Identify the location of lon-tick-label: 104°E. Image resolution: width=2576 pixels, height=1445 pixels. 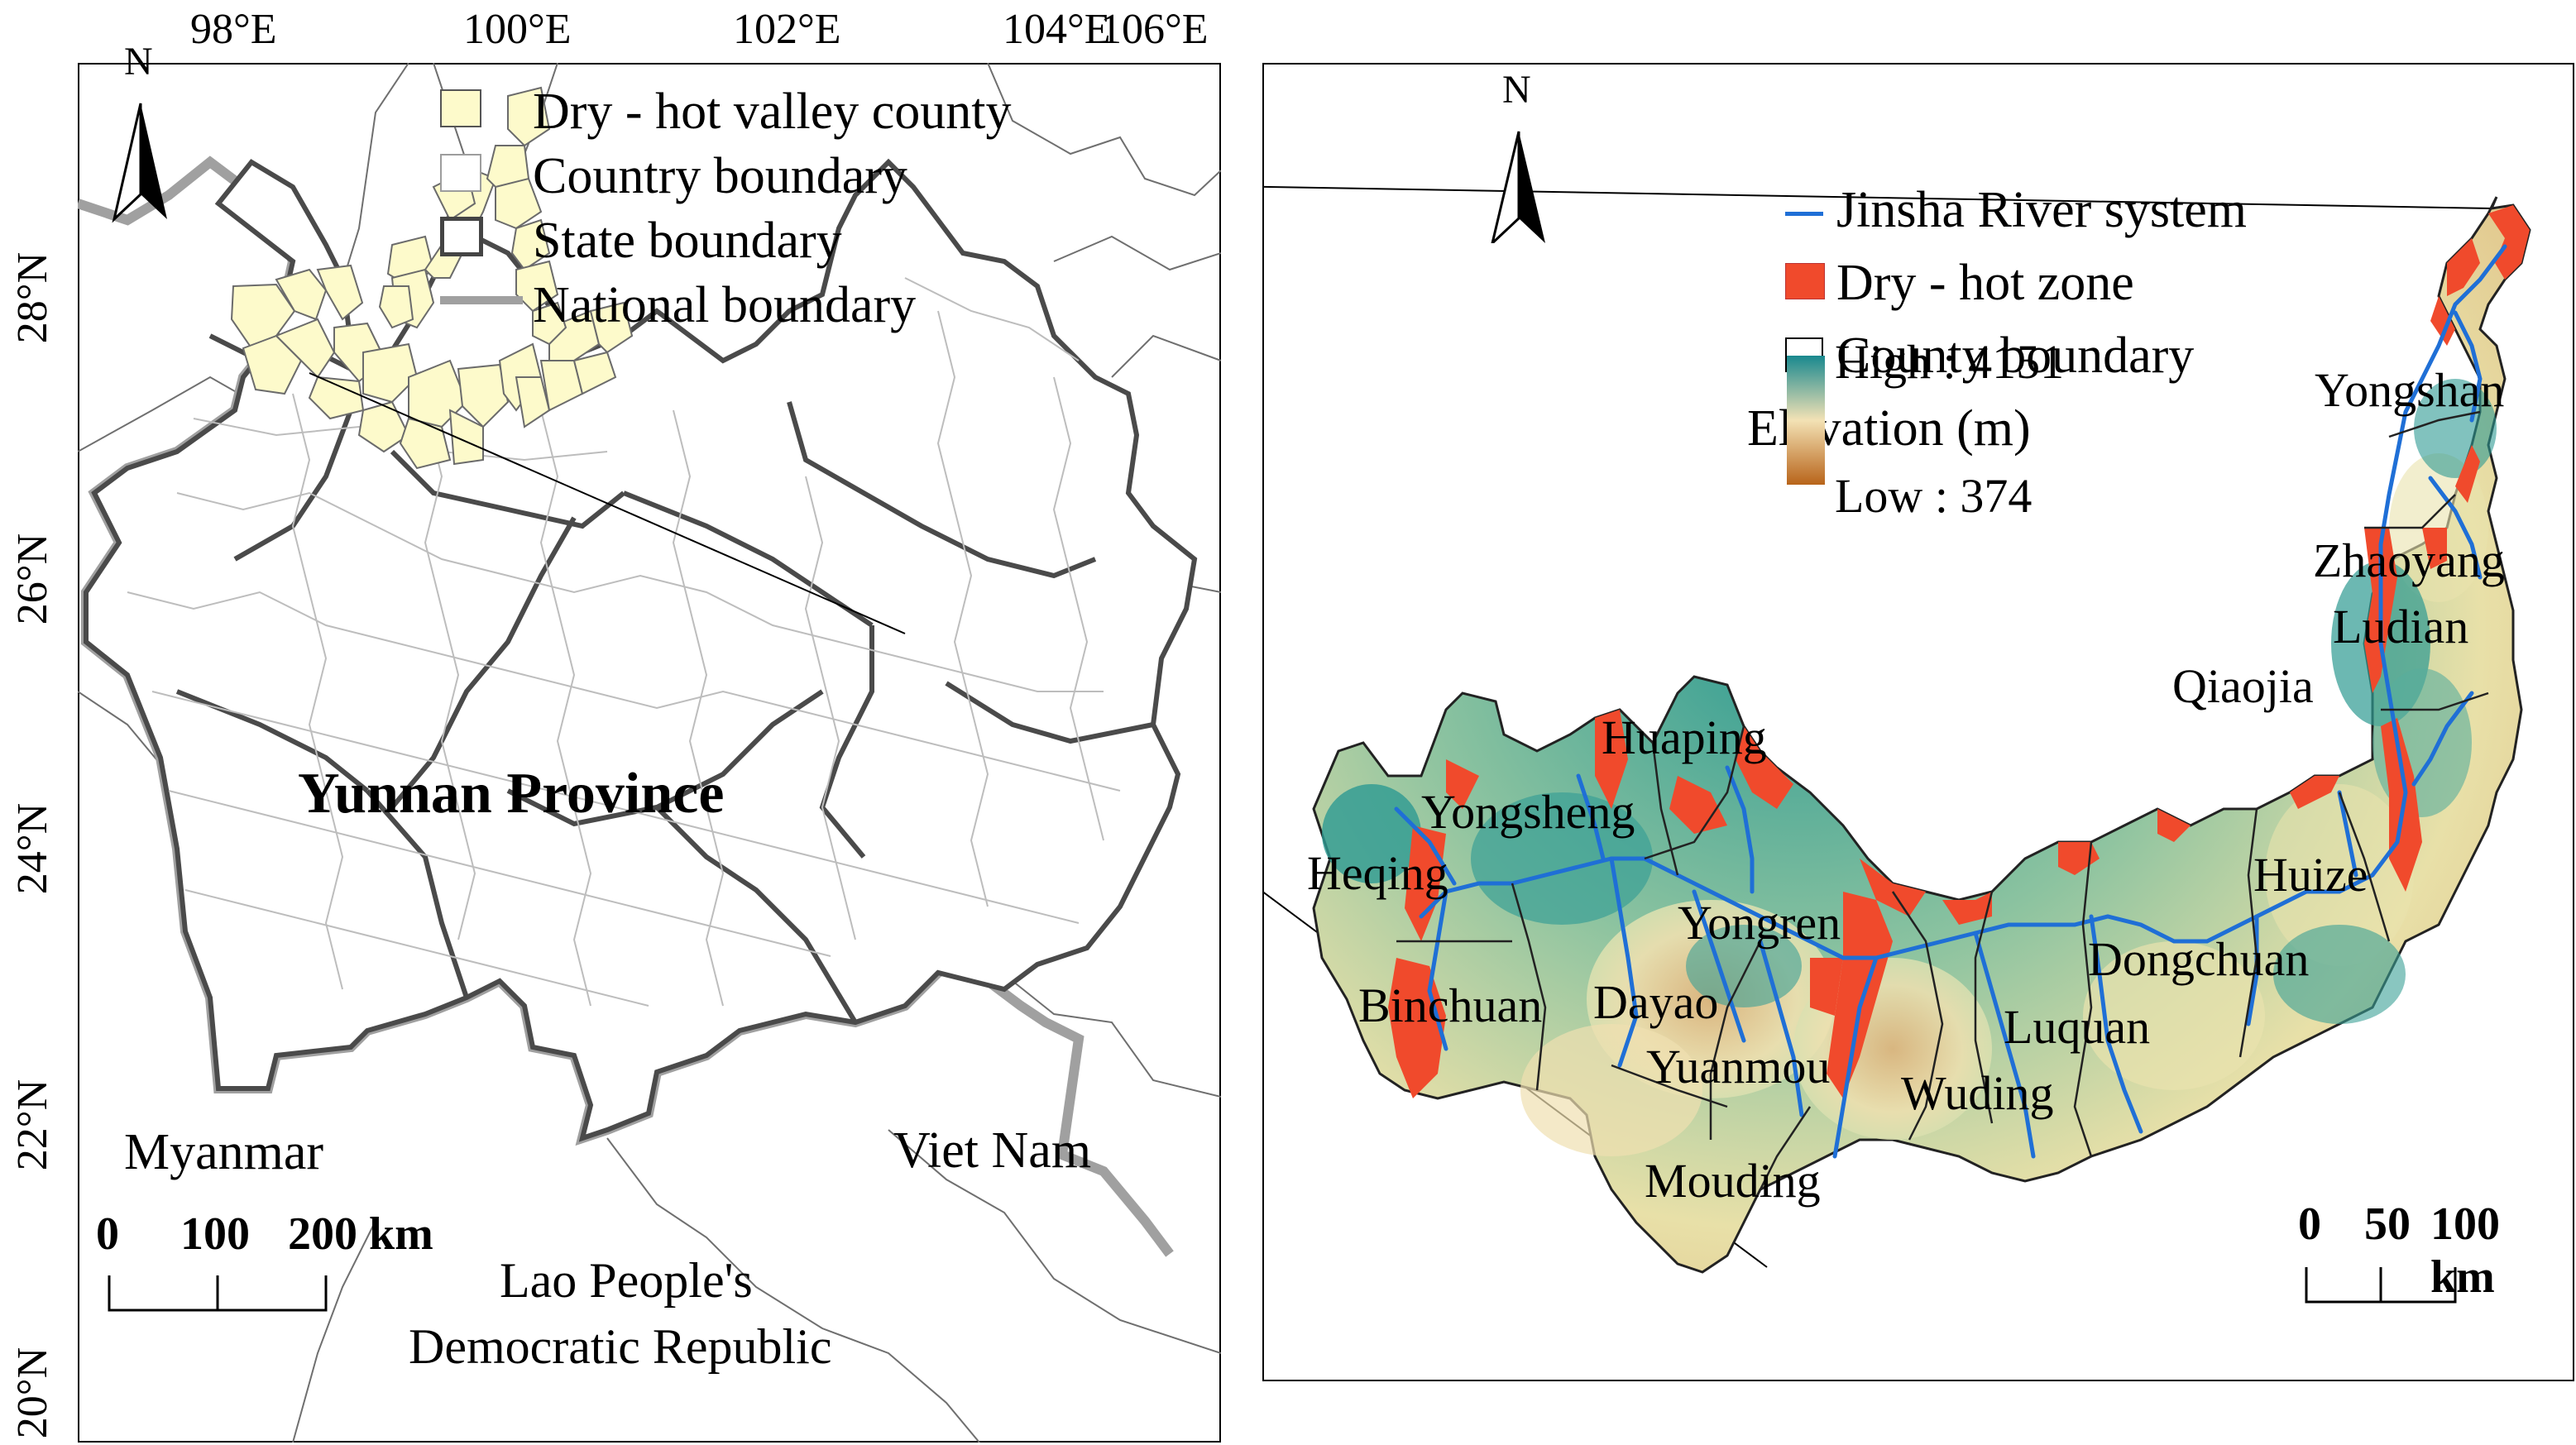
(1057, 29).